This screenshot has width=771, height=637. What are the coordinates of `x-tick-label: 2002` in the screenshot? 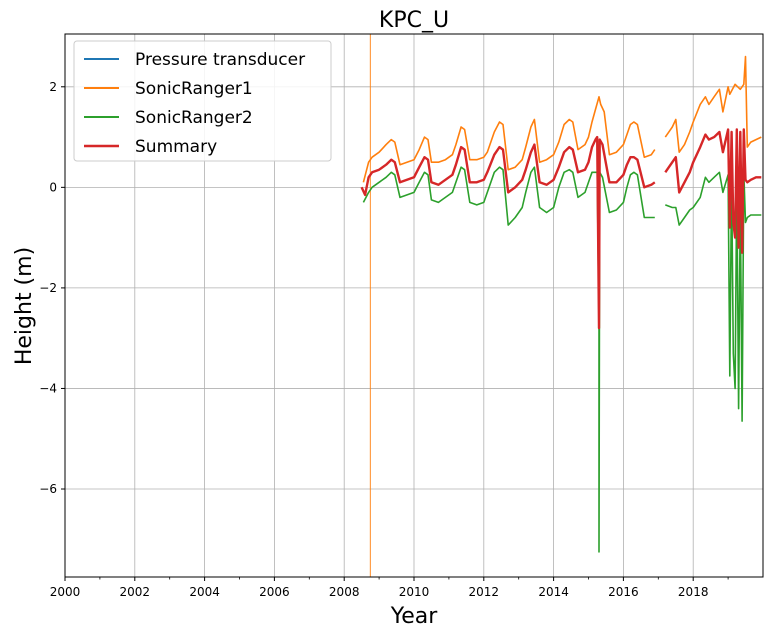 It's located at (135, 592).